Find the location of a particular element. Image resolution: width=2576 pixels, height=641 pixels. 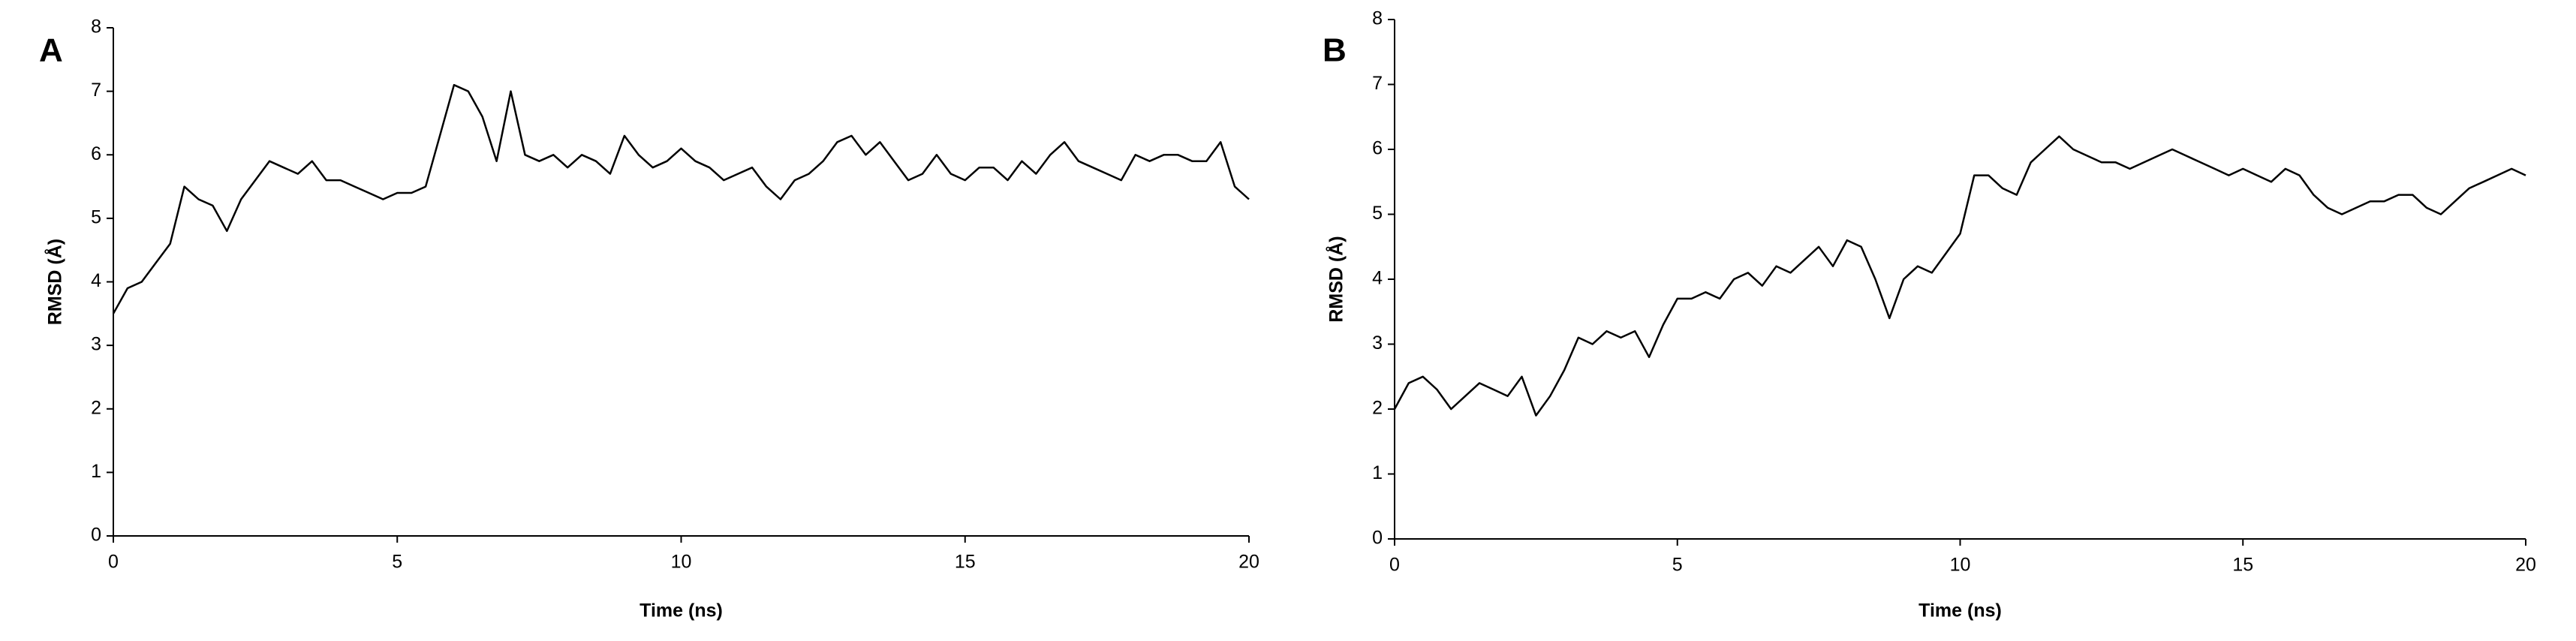

panel-label: B is located at coordinates (1335, 50).